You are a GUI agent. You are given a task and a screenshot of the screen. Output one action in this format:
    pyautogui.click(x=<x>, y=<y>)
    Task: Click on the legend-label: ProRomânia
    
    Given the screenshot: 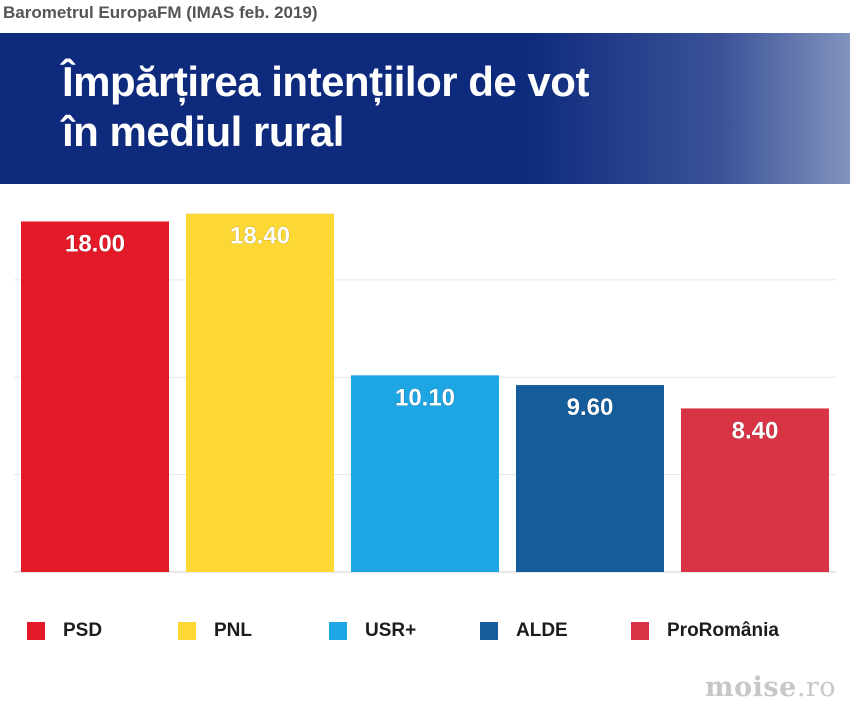 What is the action you would take?
    pyautogui.click(x=723, y=630)
    